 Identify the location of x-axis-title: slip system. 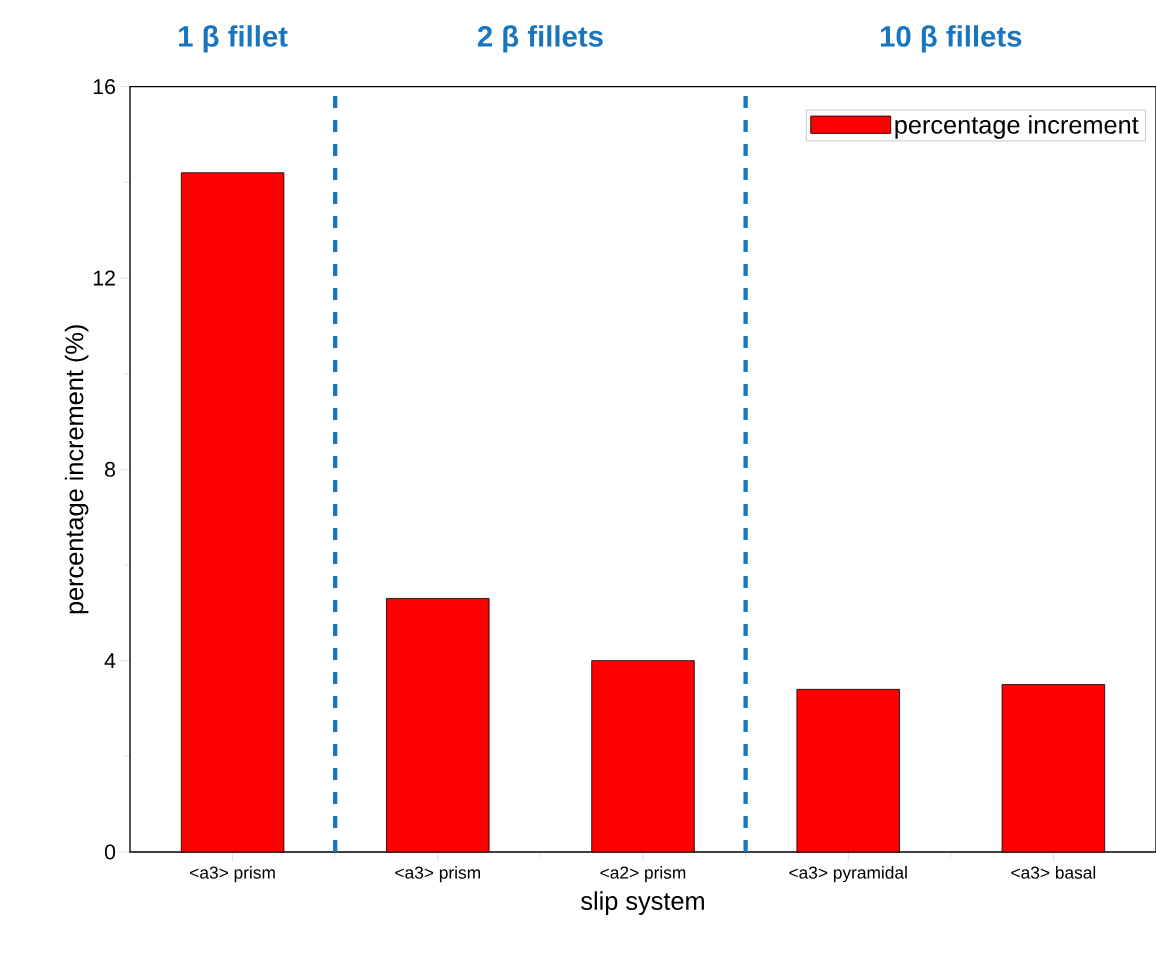
(642, 903).